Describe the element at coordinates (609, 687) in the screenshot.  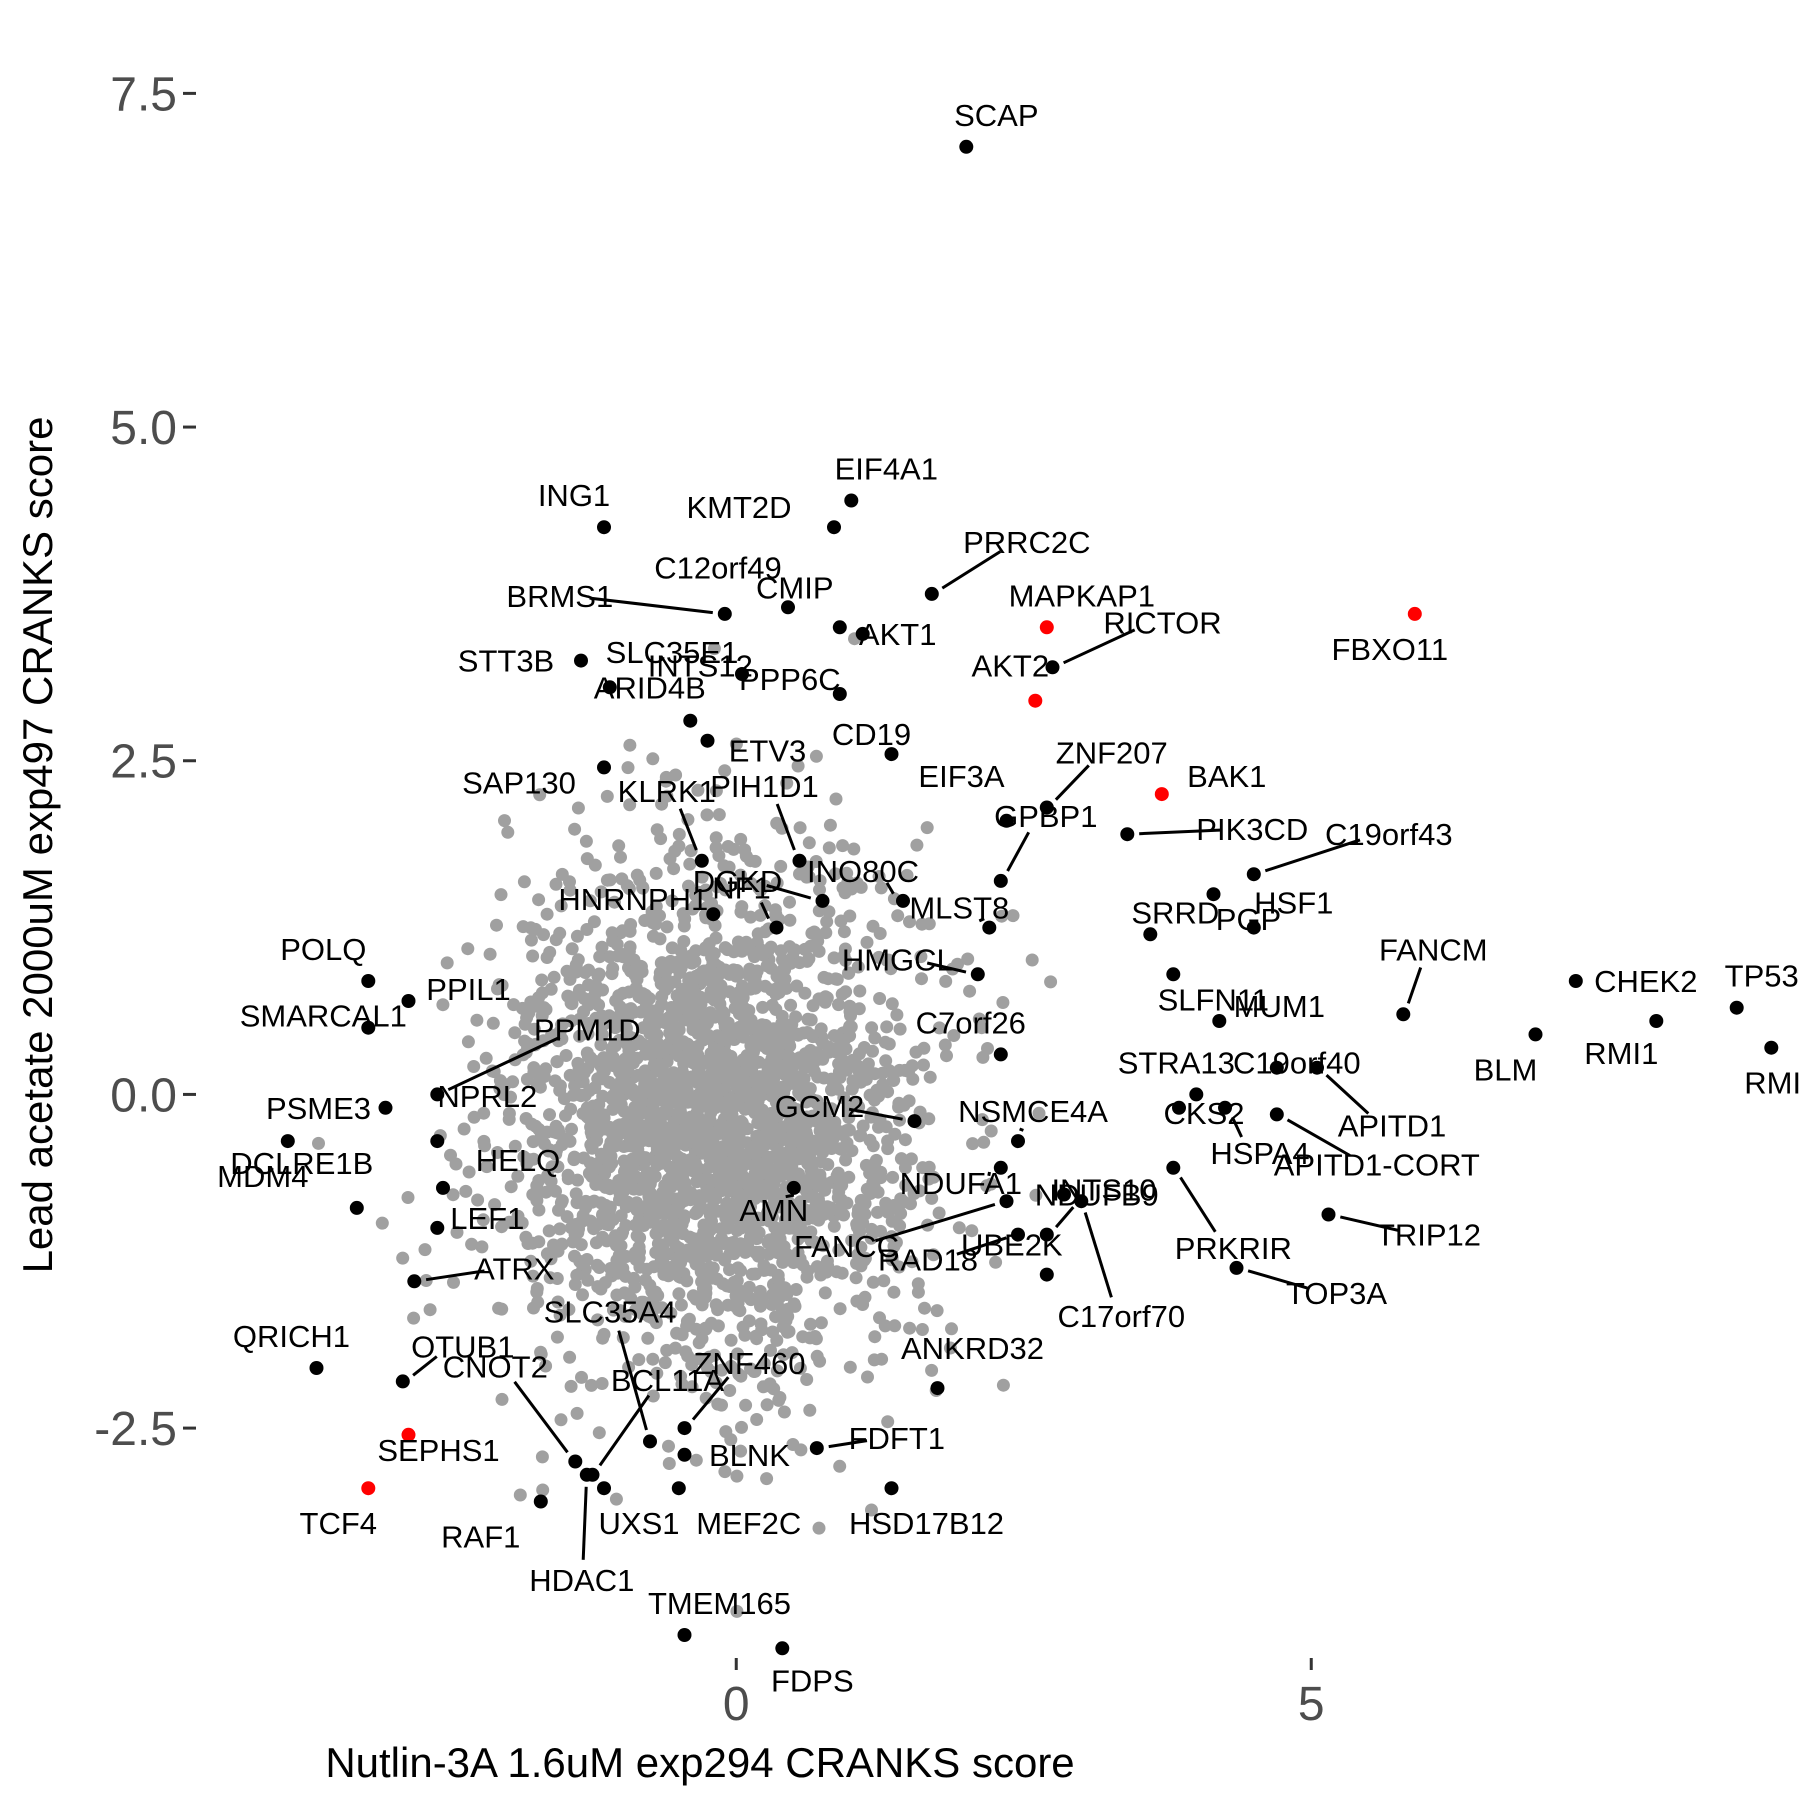
I see `point-arid4b` at that location.